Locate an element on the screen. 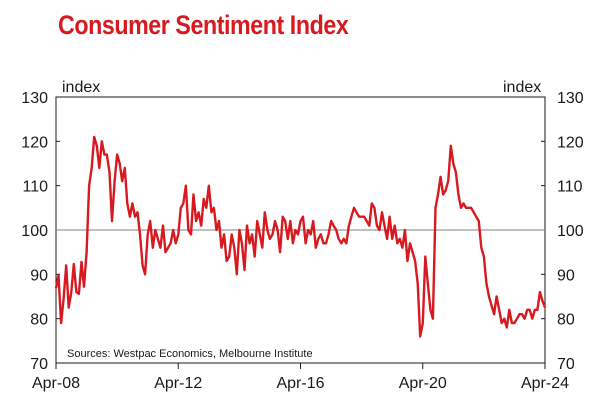  y-tick-label-right: 70 is located at coordinates (566, 364).